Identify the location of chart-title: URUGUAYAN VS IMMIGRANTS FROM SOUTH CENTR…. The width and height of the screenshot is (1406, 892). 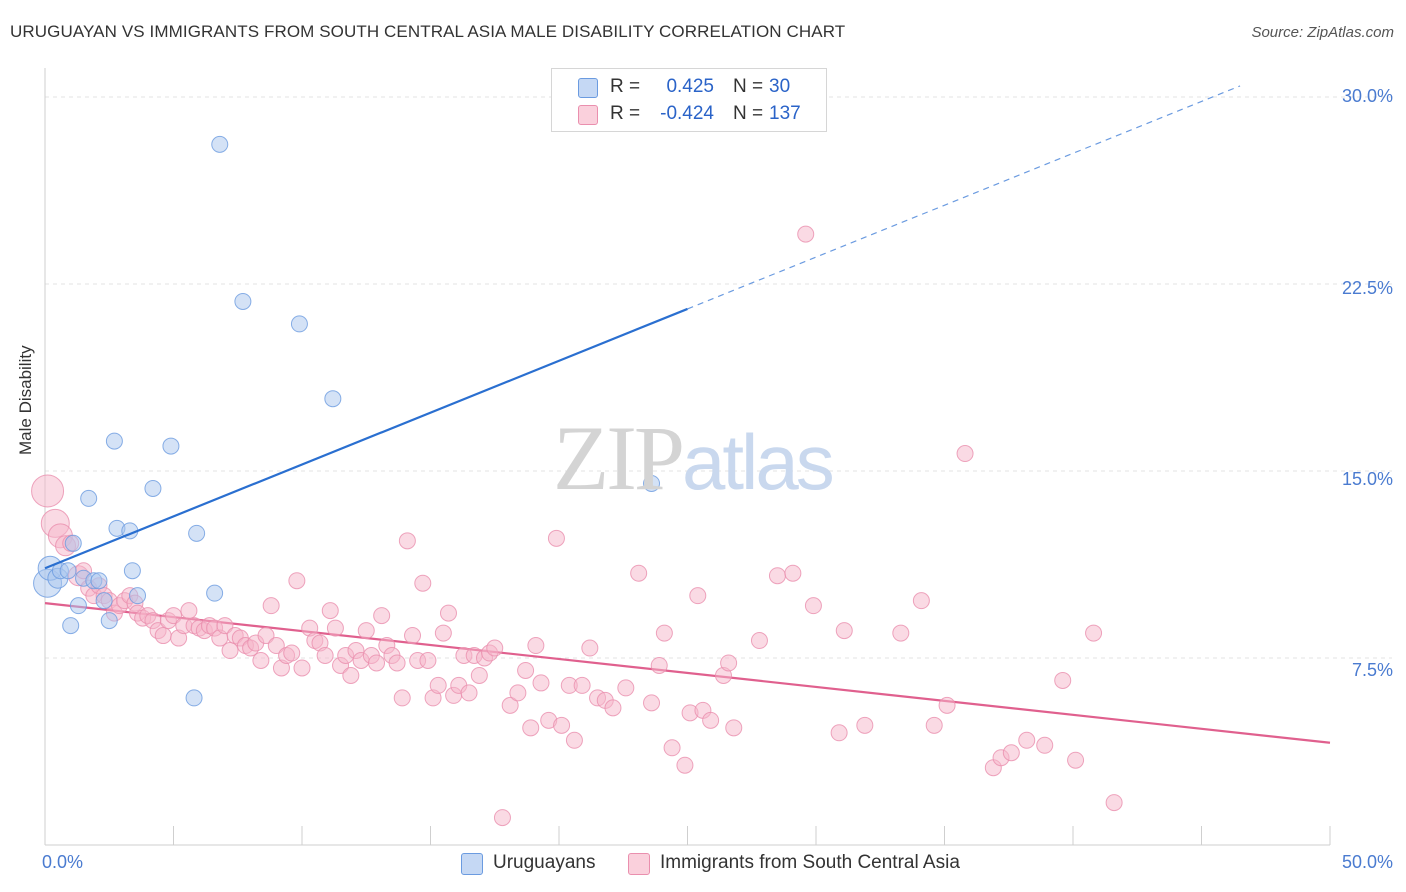
(428, 31).